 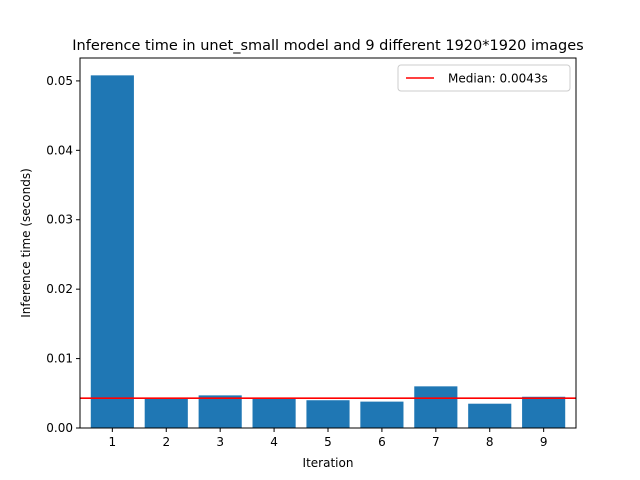 What do you see at coordinates (59, 150) in the screenshot?
I see `y-tick-label: 0.04` at bounding box center [59, 150].